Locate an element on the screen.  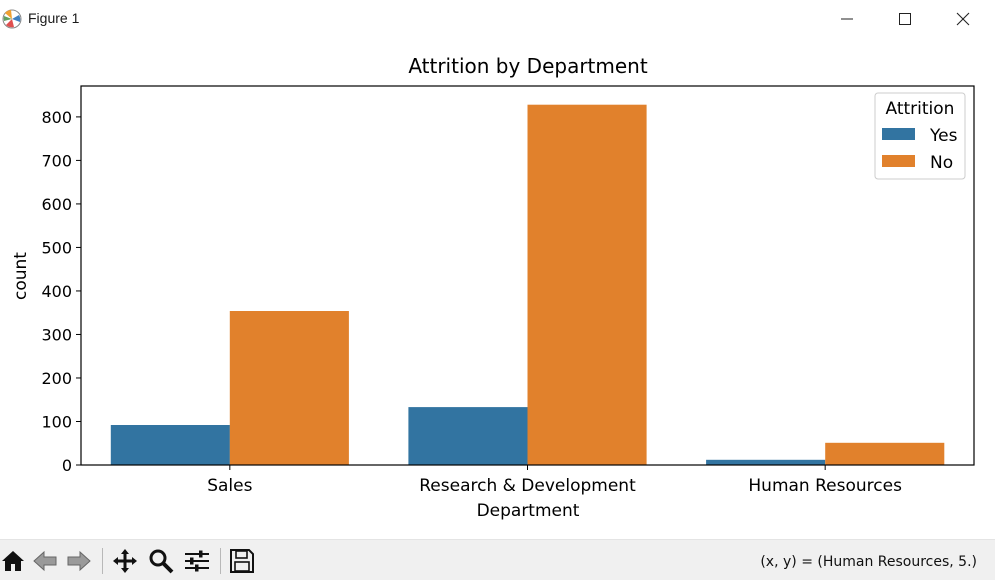
x-tick-label: Human Resources is located at coordinates (825, 486).